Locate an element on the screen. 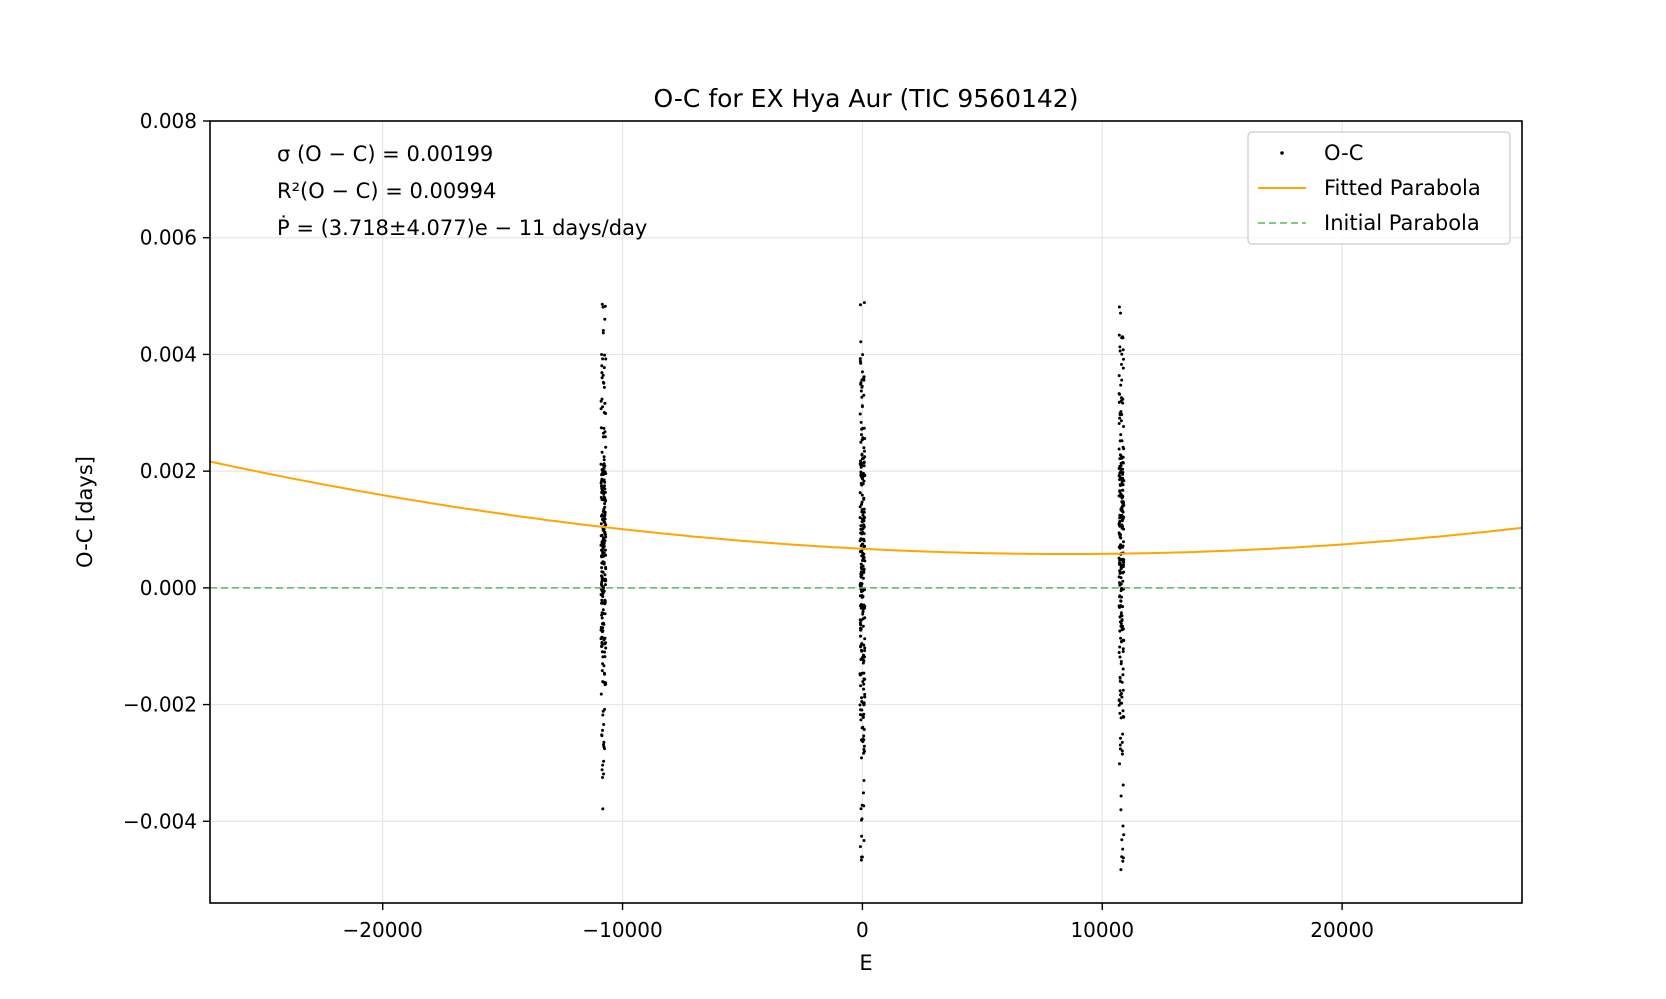  legend-label: Fitted Parabola is located at coordinates (1402, 188).